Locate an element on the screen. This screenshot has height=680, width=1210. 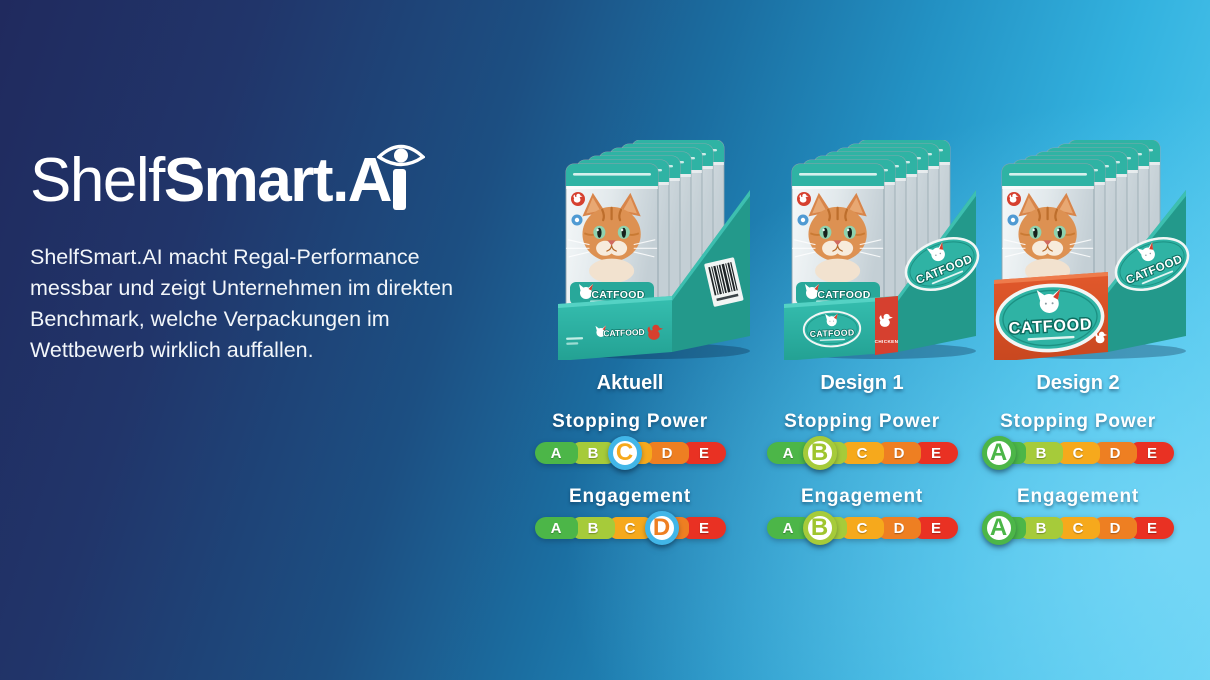
product-image-design2 is located at coordinates (1094, 250).